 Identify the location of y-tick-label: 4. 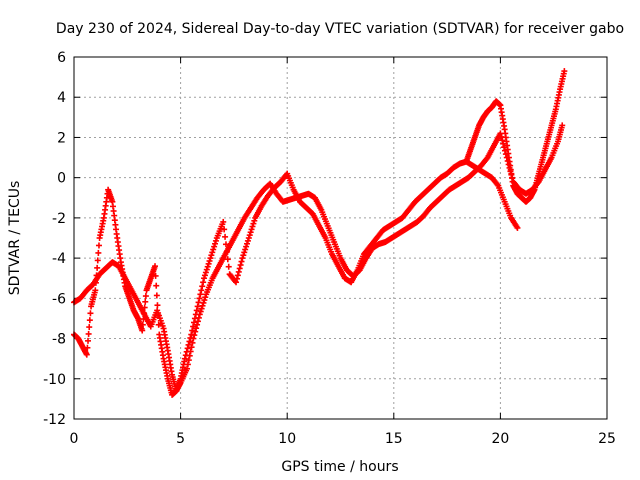
(61, 98).